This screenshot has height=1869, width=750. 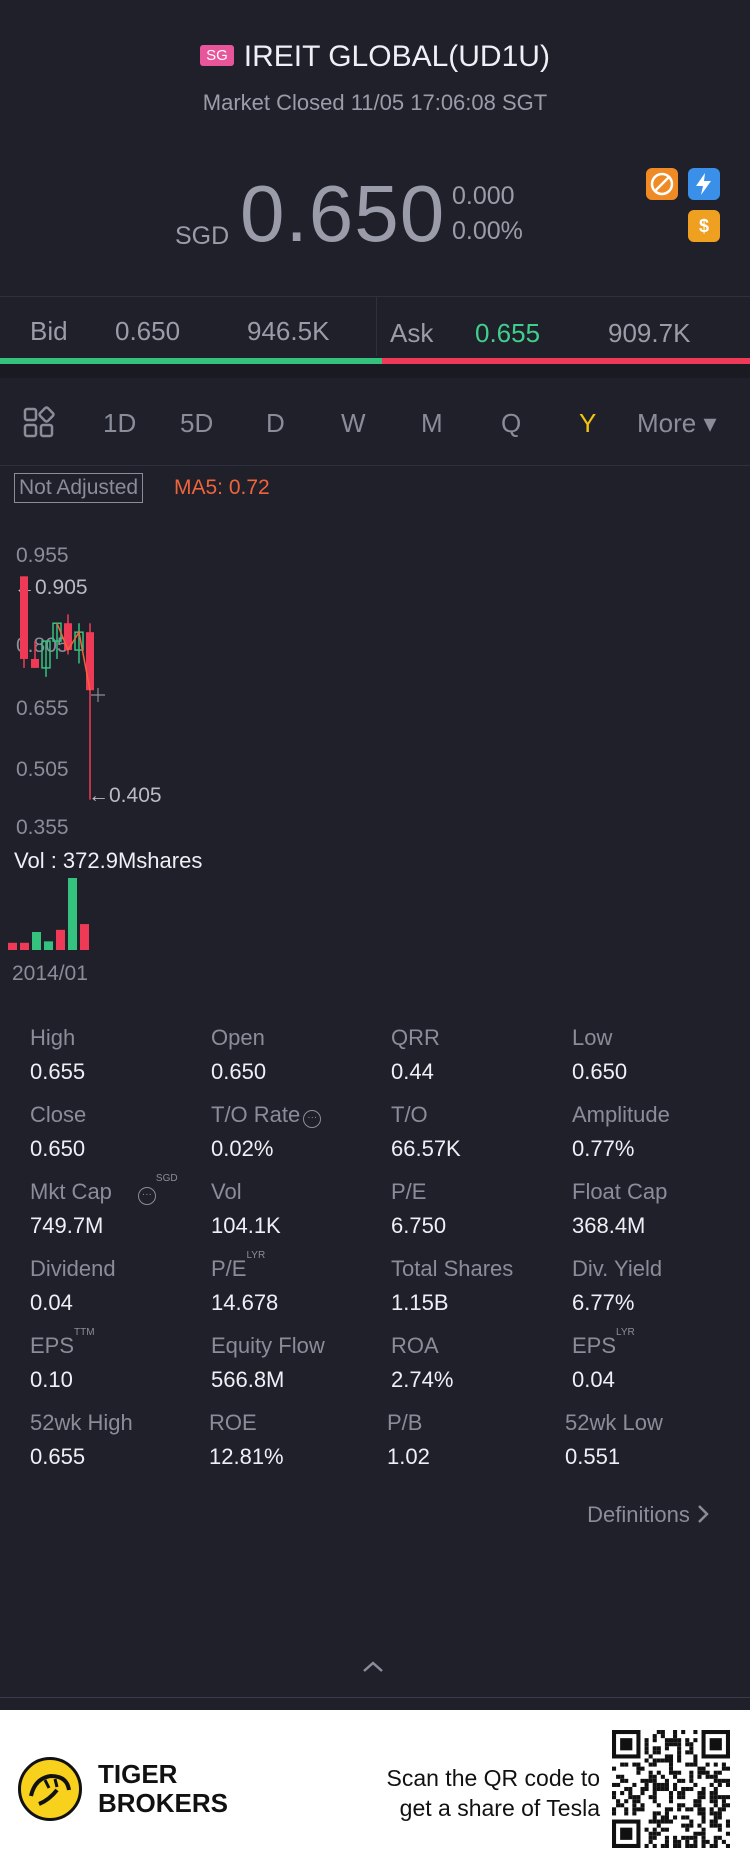 I want to click on stat-label: Float Cap, so click(x=619, y=1192).